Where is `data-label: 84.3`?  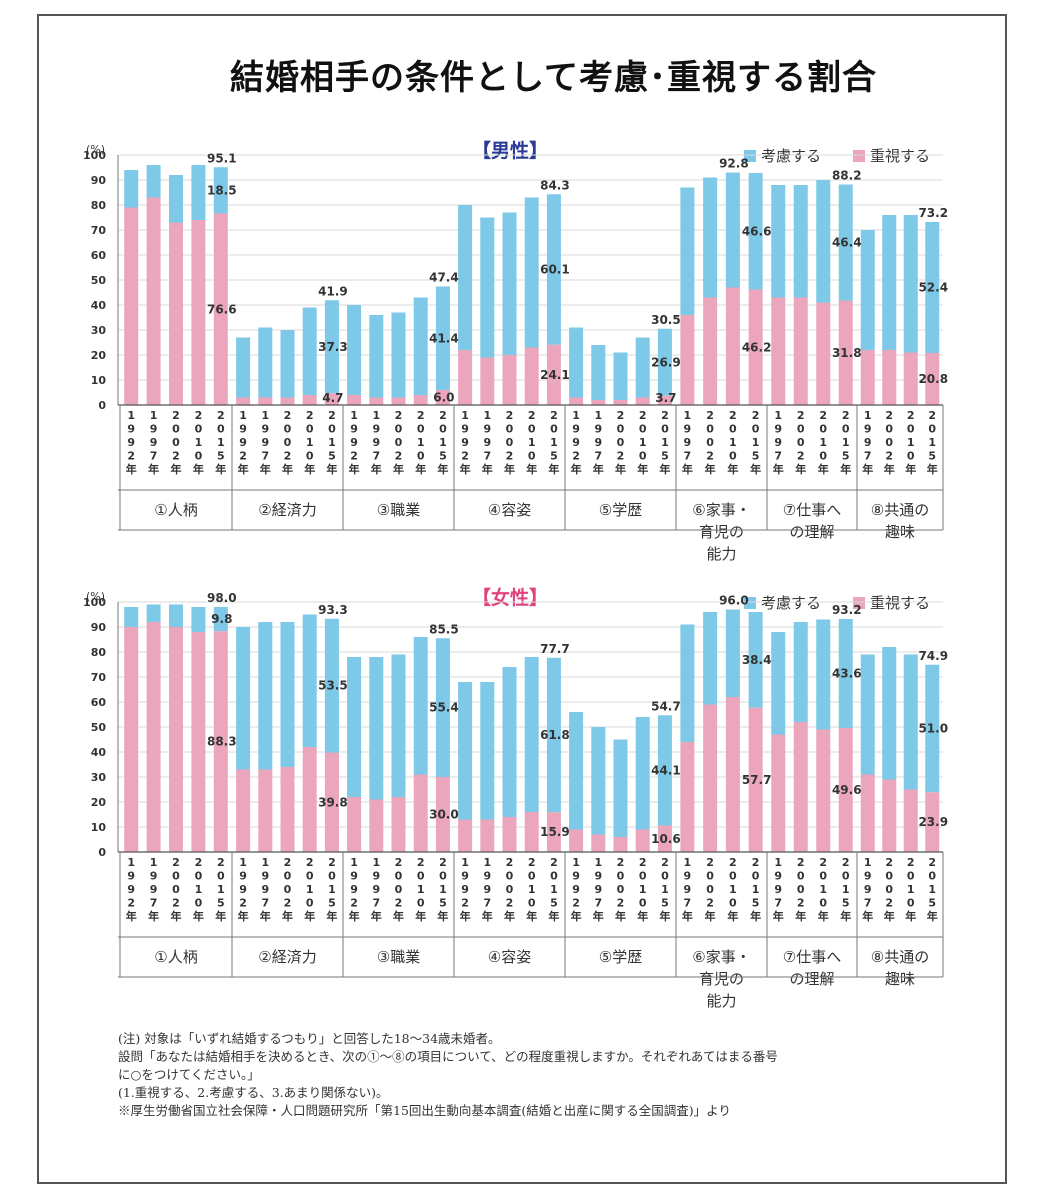
data-label: 84.3 is located at coordinates (555, 185).